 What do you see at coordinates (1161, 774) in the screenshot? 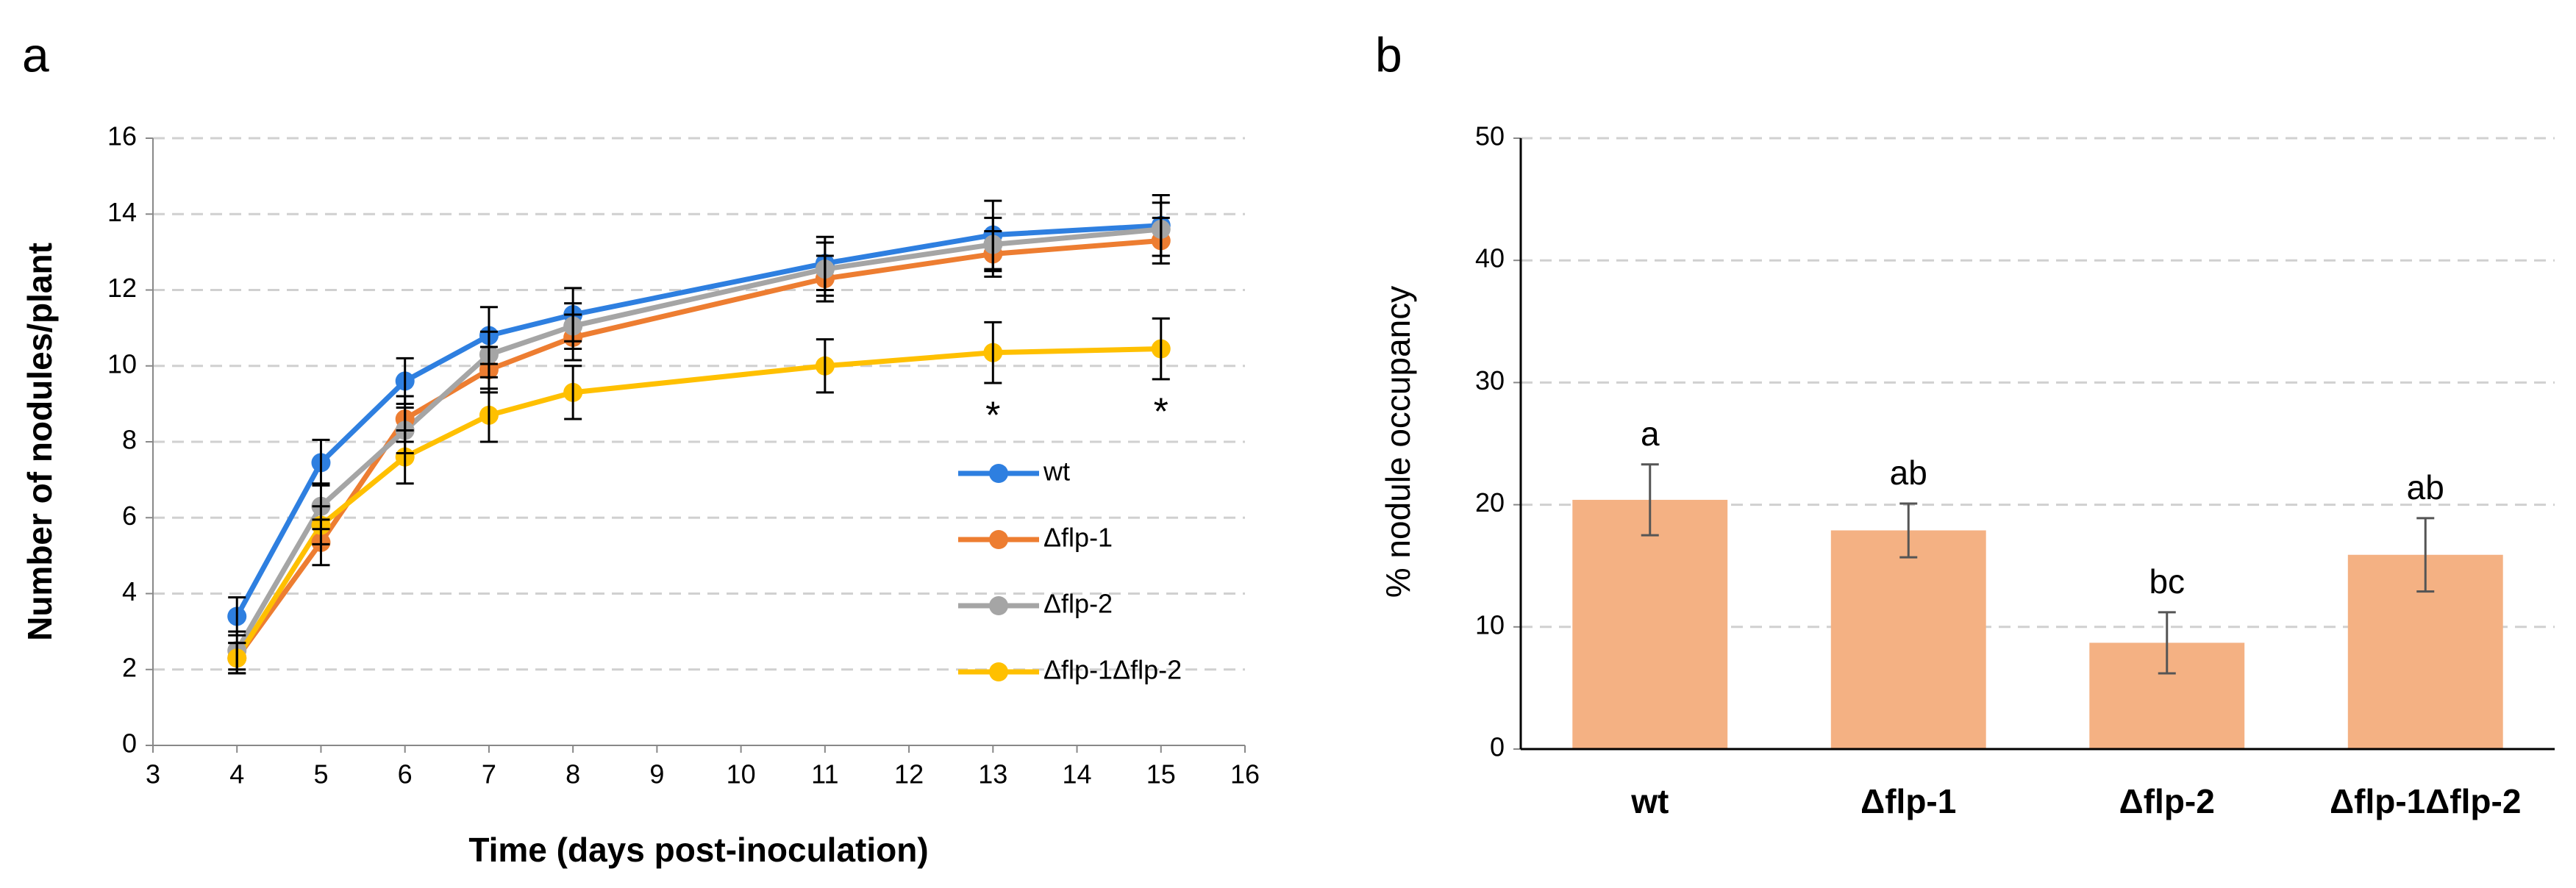
I see `x-tick-label: 15` at bounding box center [1161, 774].